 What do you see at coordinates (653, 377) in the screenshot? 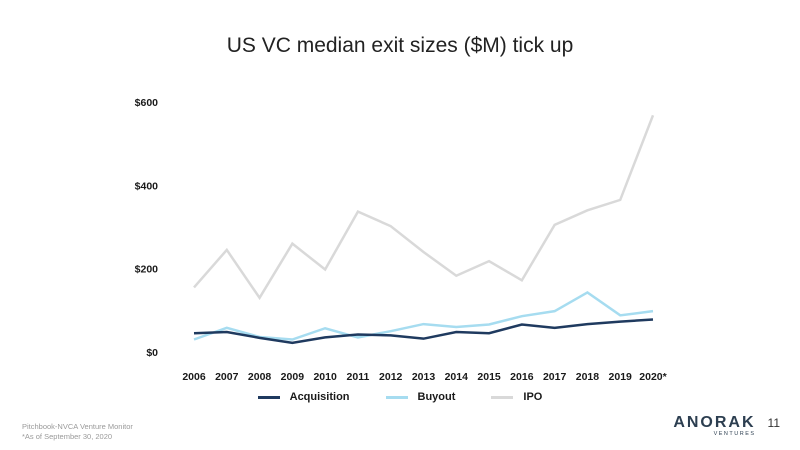
I see `x-tick-label: 2020*` at bounding box center [653, 377].